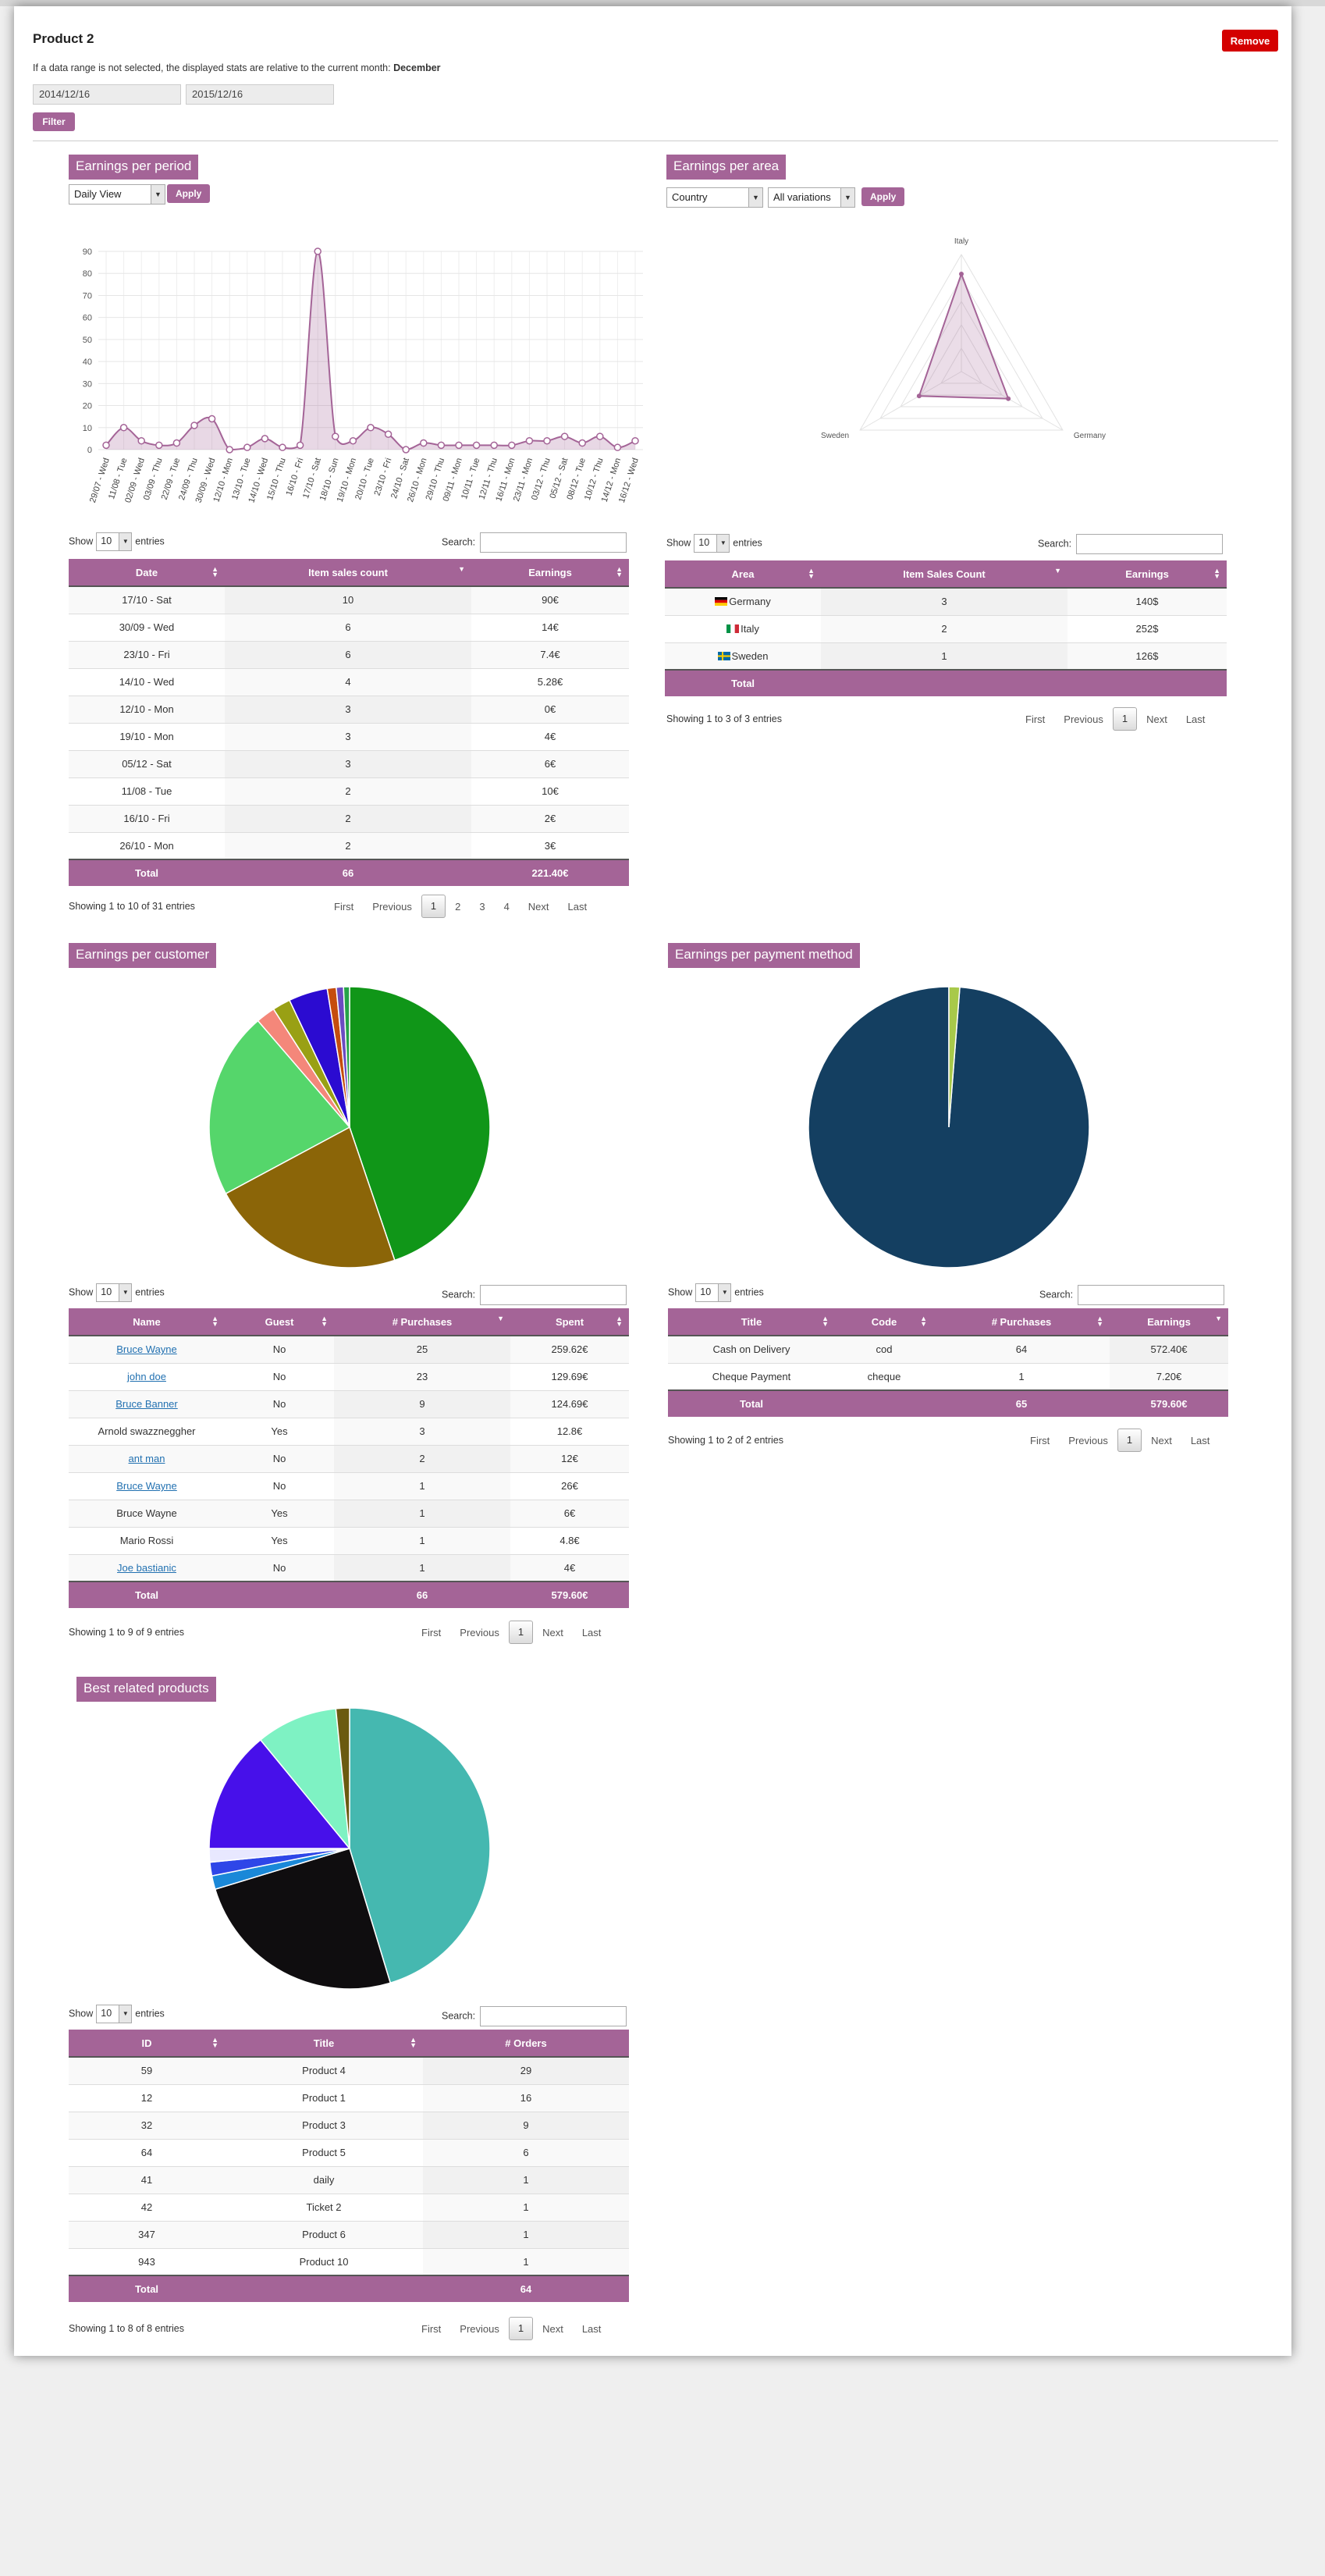 The height and width of the screenshot is (2576, 1325). Describe the element at coordinates (134, 167) in the screenshot. I see `period-heading: Earnings per period` at that location.